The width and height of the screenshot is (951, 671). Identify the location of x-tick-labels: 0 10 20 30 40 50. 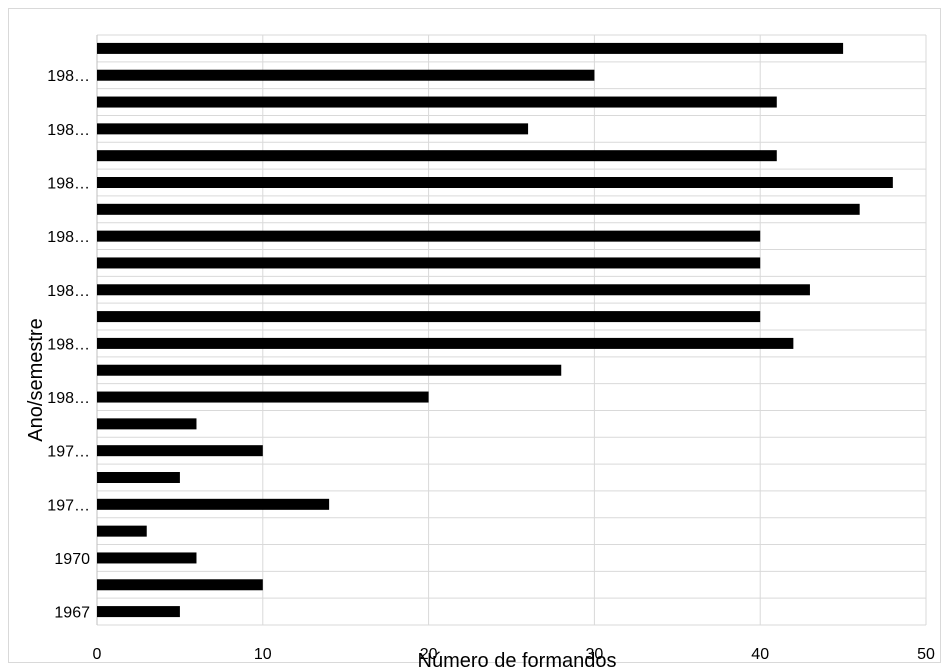
(514, 654).